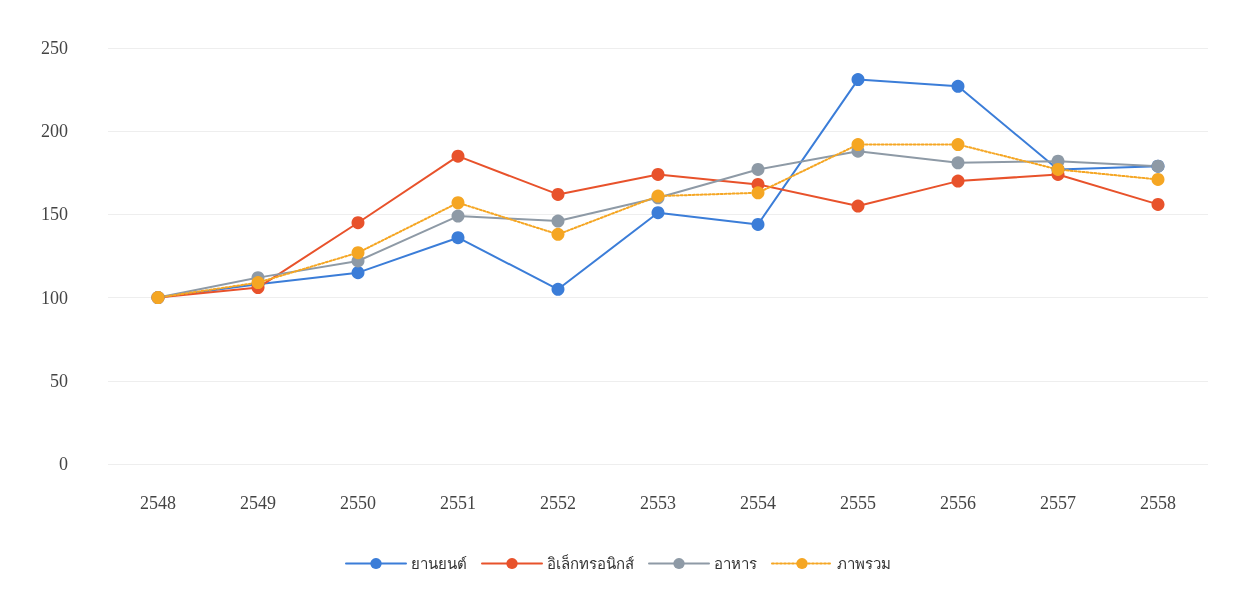 This screenshot has height=589, width=1236. I want to click on y-tick-label: 0, so click(63, 464).